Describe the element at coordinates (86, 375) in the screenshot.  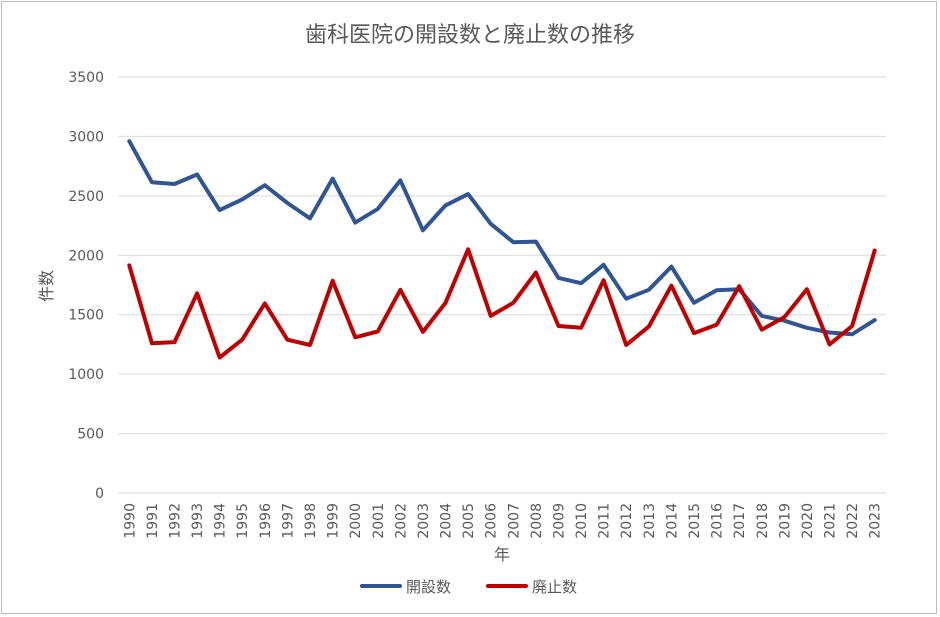
I see `y-tick-label: 1000` at that location.